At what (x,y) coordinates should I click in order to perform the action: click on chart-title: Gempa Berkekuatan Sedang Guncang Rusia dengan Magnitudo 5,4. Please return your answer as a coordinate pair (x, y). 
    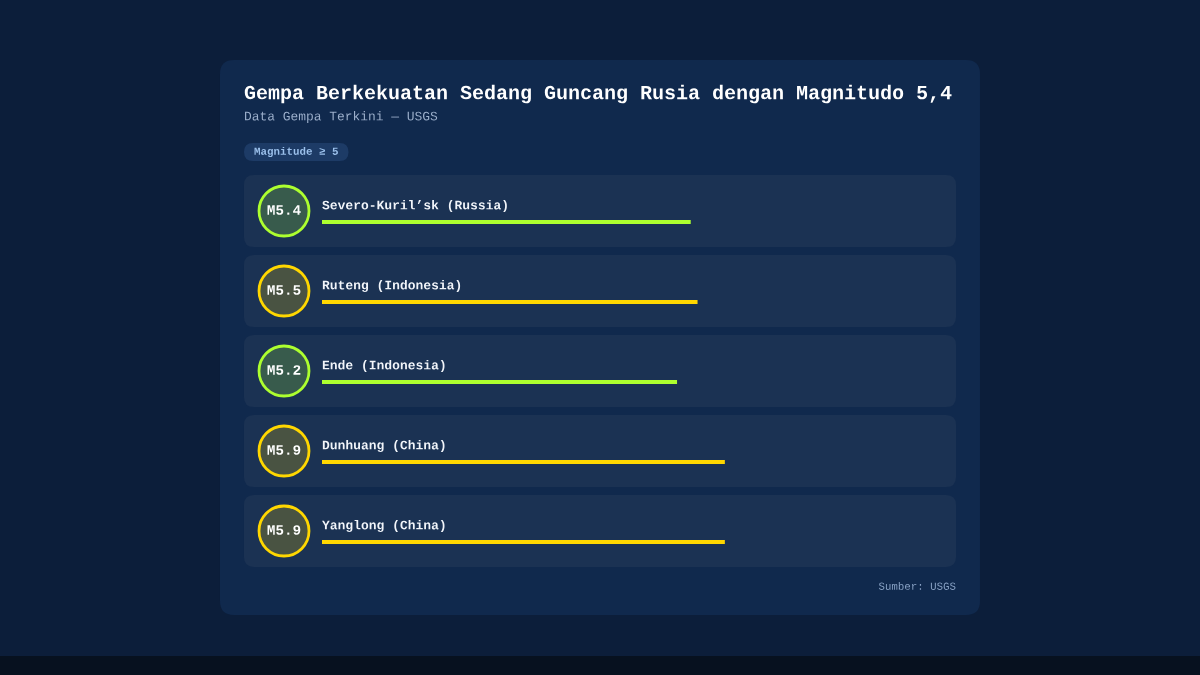
    Looking at the image, I should click on (598, 94).